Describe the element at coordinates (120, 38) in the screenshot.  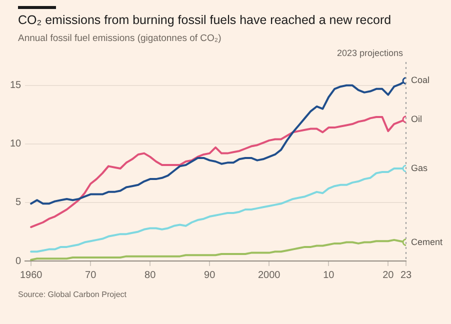
I see `chart-subtitle: Annual fossil fuel emissions (gigatonnes of CO₂)` at that location.